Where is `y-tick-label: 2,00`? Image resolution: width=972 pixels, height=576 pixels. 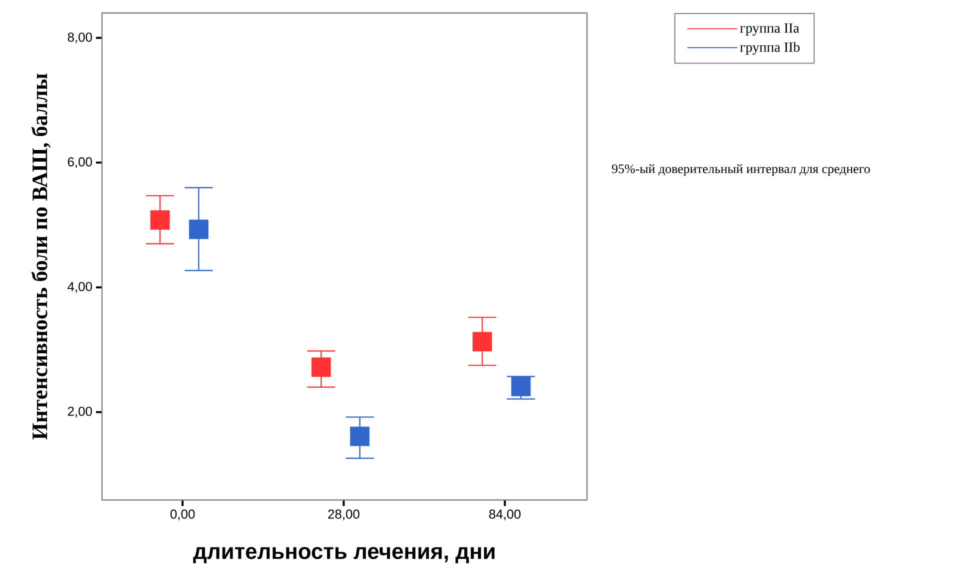
y-tick-label: 2,00 is located at coordinates (80, 412).